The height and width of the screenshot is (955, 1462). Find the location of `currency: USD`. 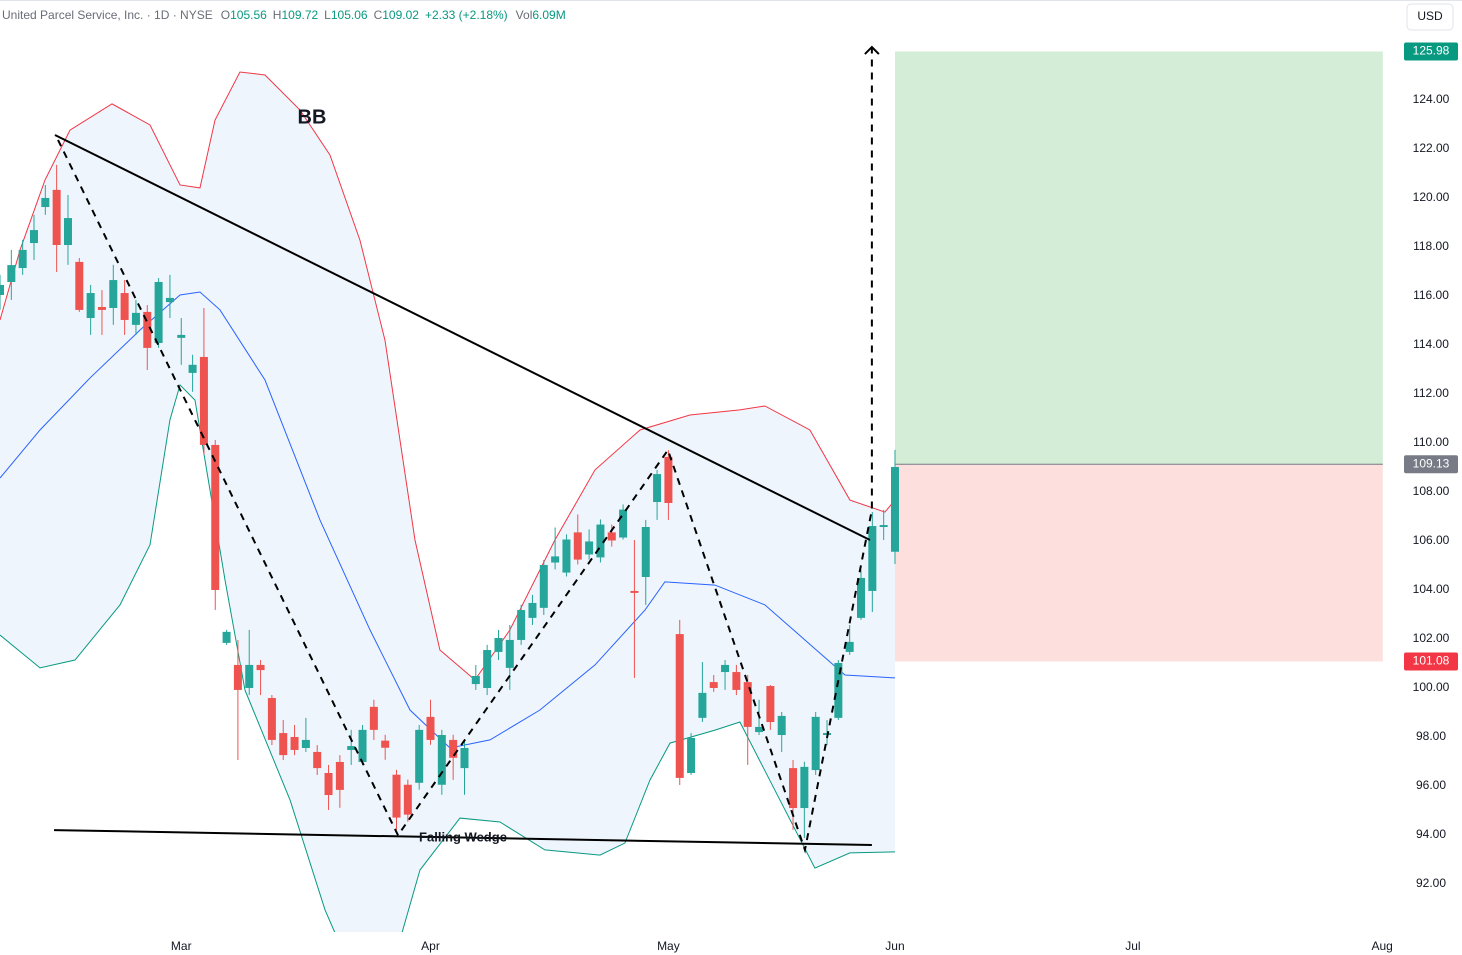

currency: USD is located at coordinates (1430, 16).